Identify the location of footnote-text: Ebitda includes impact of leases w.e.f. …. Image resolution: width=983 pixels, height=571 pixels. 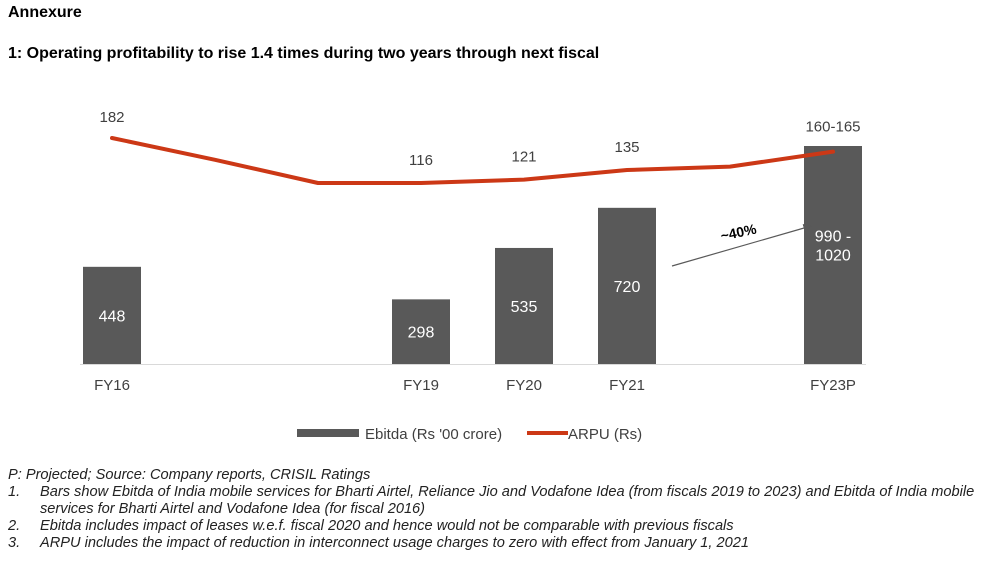
(387, 526).